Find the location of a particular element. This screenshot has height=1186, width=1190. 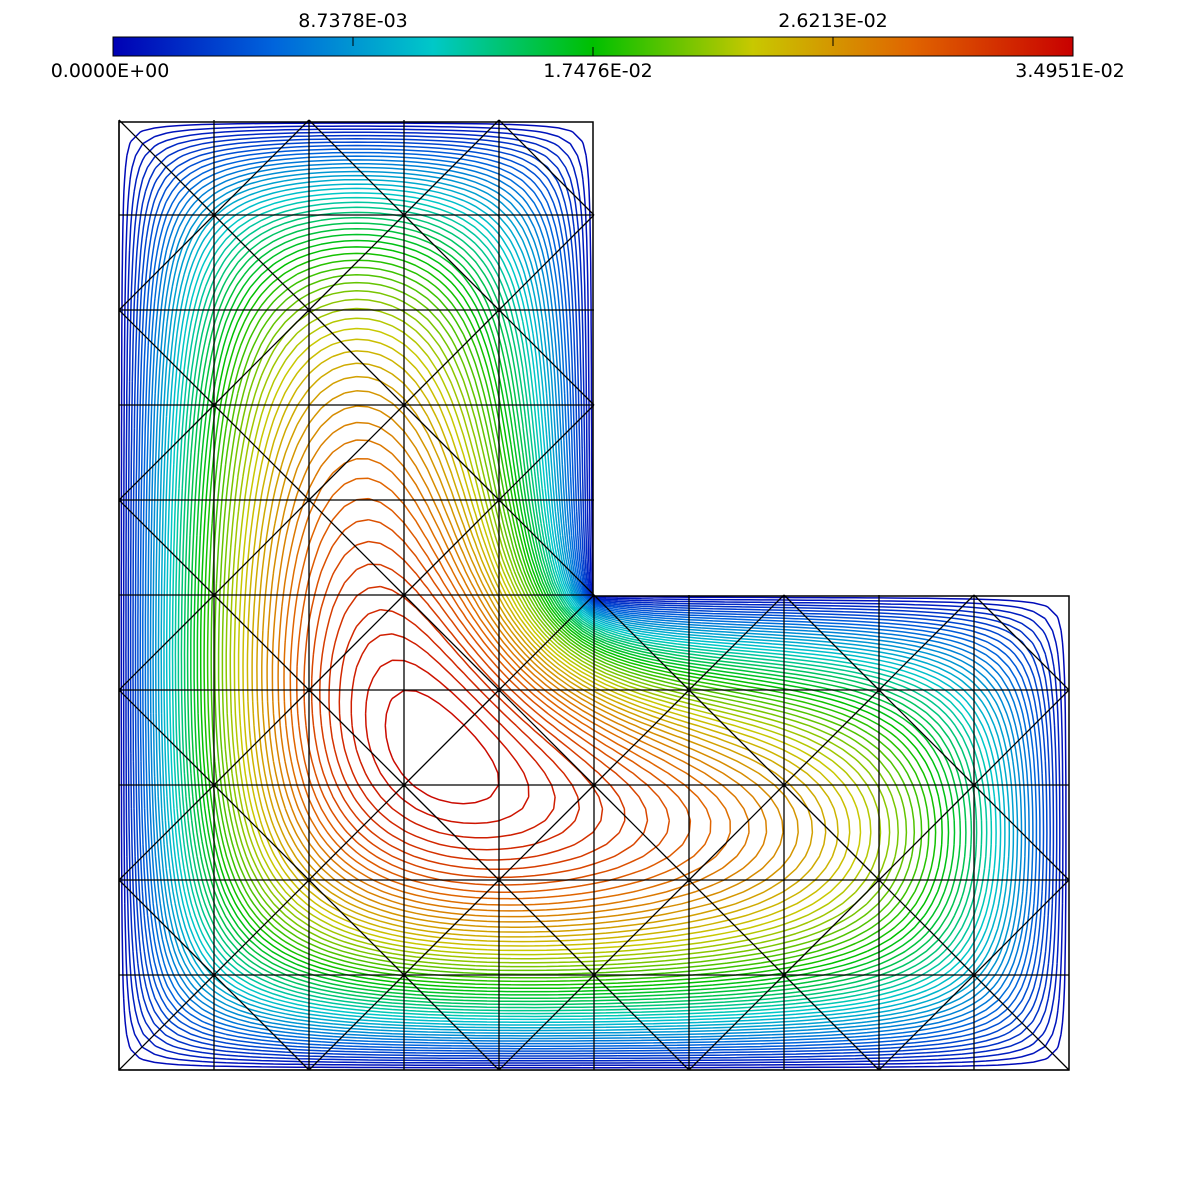

colorbar-bottom-label-min: 0.0000E+00 is located at coordinates (110, 71).